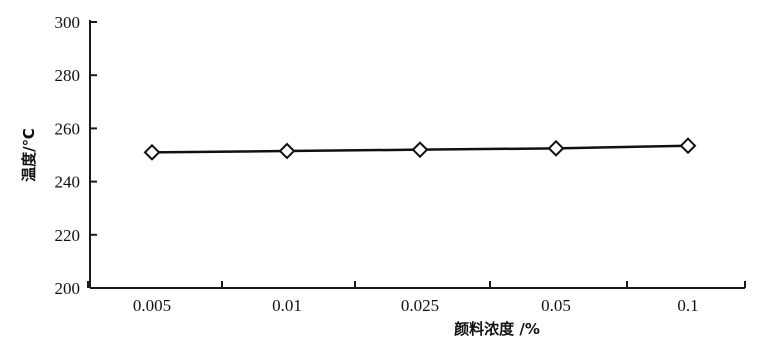  What do you see at coordinates (687, 305) in the screenshot?
I see `x-tick-label: 0.1` at bounding box center [687, 305].